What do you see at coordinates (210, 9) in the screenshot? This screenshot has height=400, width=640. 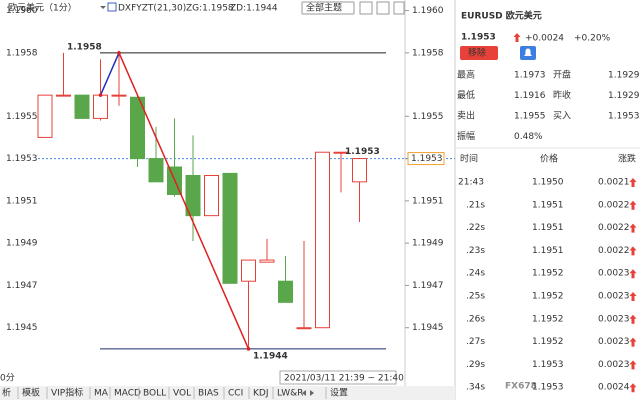 I see `zg: ZG:1.1958` at bounding box center [210, 9].